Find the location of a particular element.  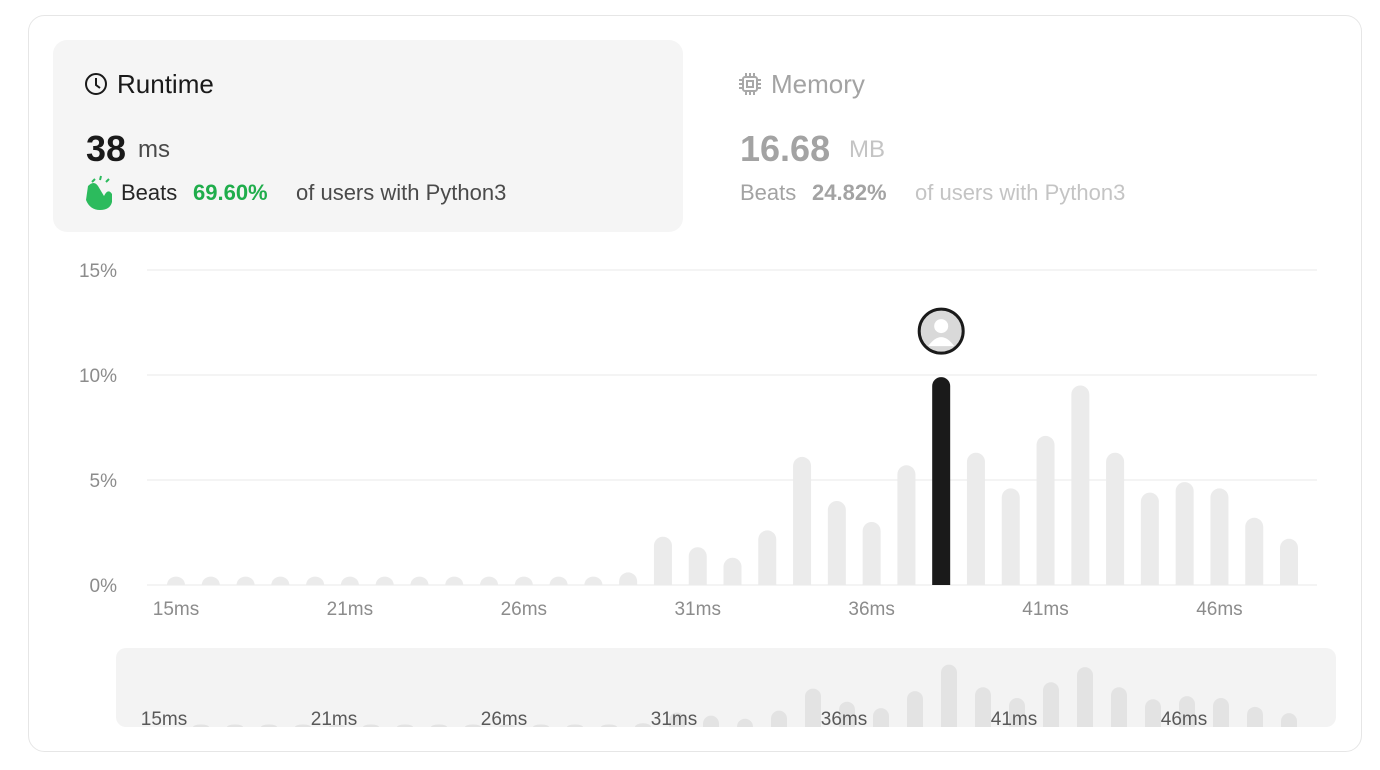

runtime-beats-prefix: Beats is located at coordinates (149, 192).